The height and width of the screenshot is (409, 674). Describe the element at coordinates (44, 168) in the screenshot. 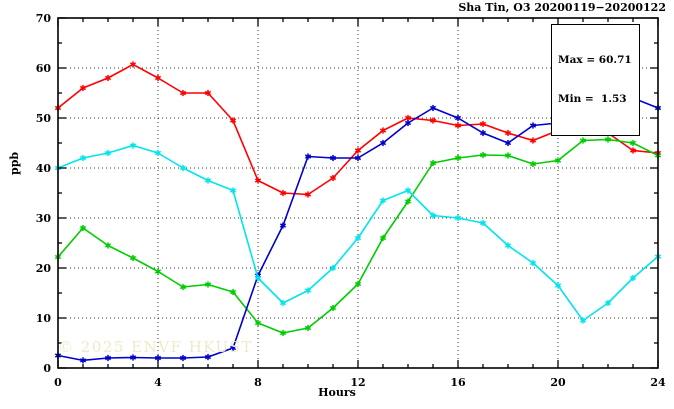

I see `y-tick-label: 40` at that location.